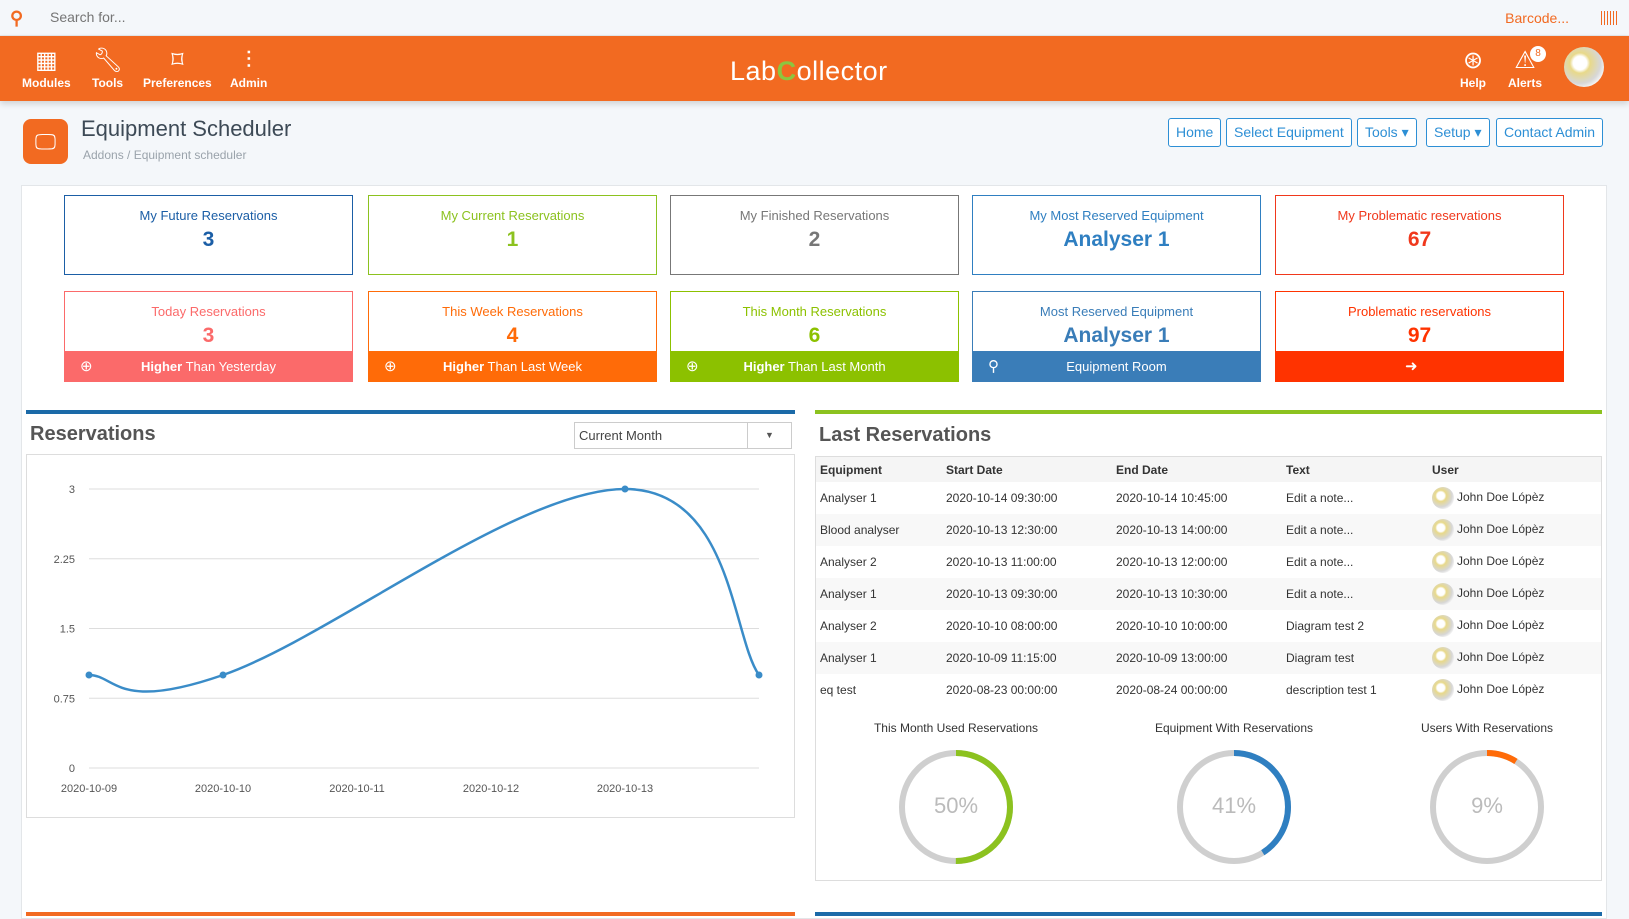  I want to click on donut-label: Users With Reservations, so click(1487, 728).